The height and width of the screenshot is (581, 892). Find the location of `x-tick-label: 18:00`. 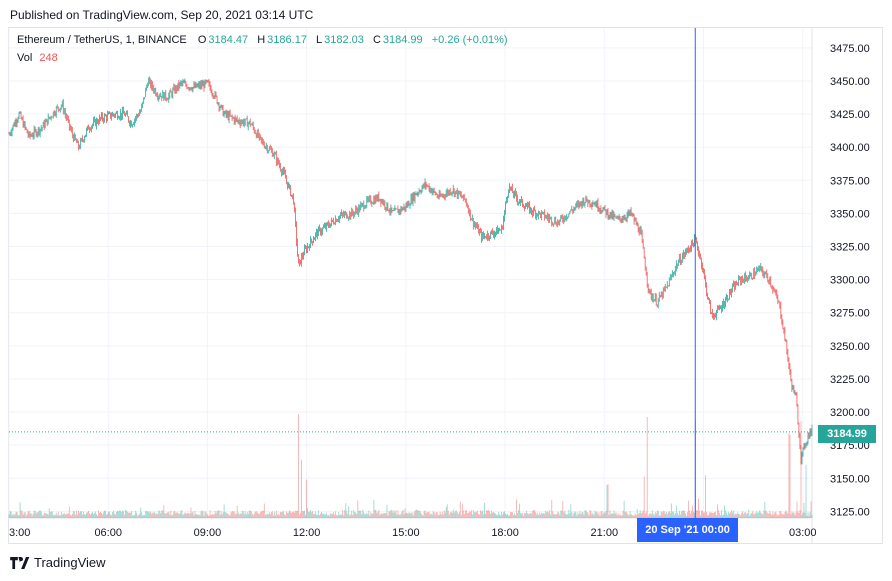

x-tick-label: 18:00 is located at coordinates (505, 533).